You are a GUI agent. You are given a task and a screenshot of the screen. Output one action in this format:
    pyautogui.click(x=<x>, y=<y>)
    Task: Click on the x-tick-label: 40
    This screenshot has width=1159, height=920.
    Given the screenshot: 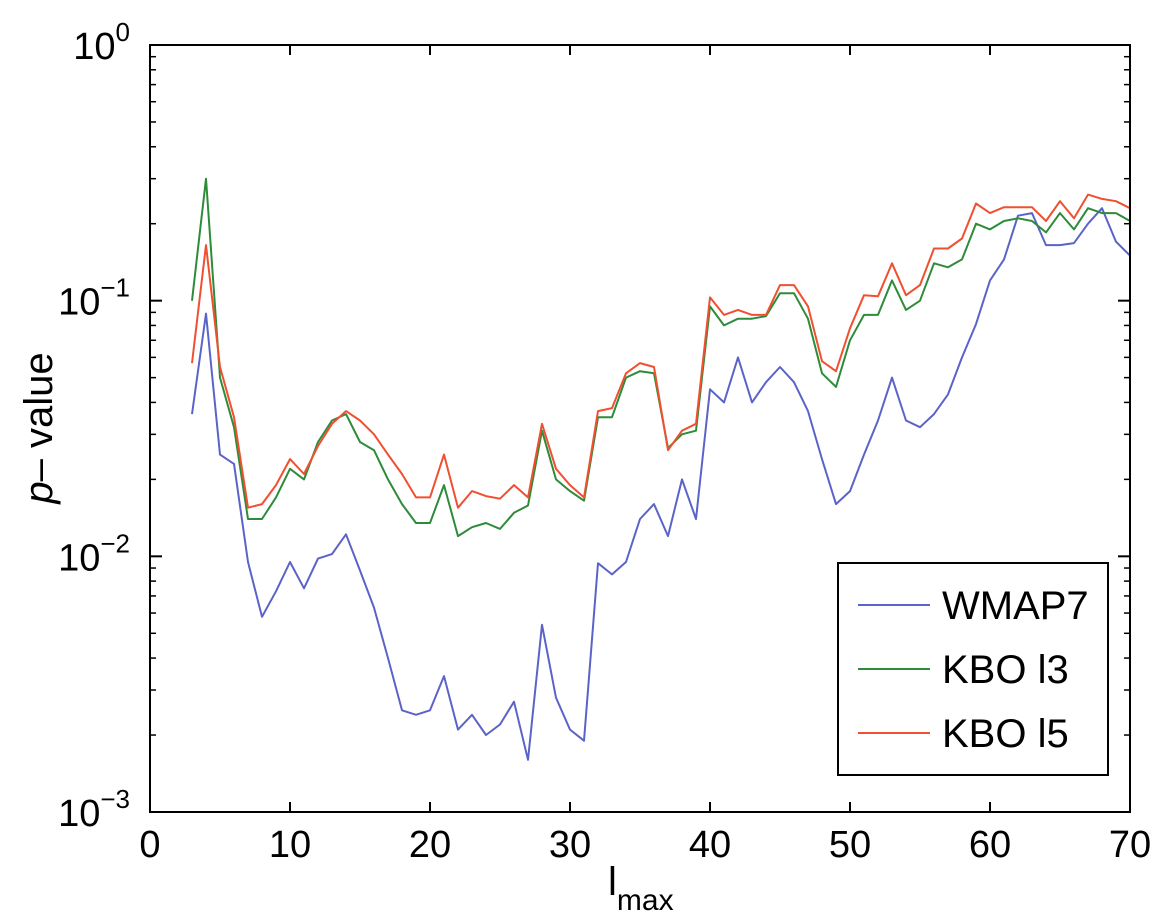 What is the action you would take?
    pyautogui.click(x=710, y=845)
    